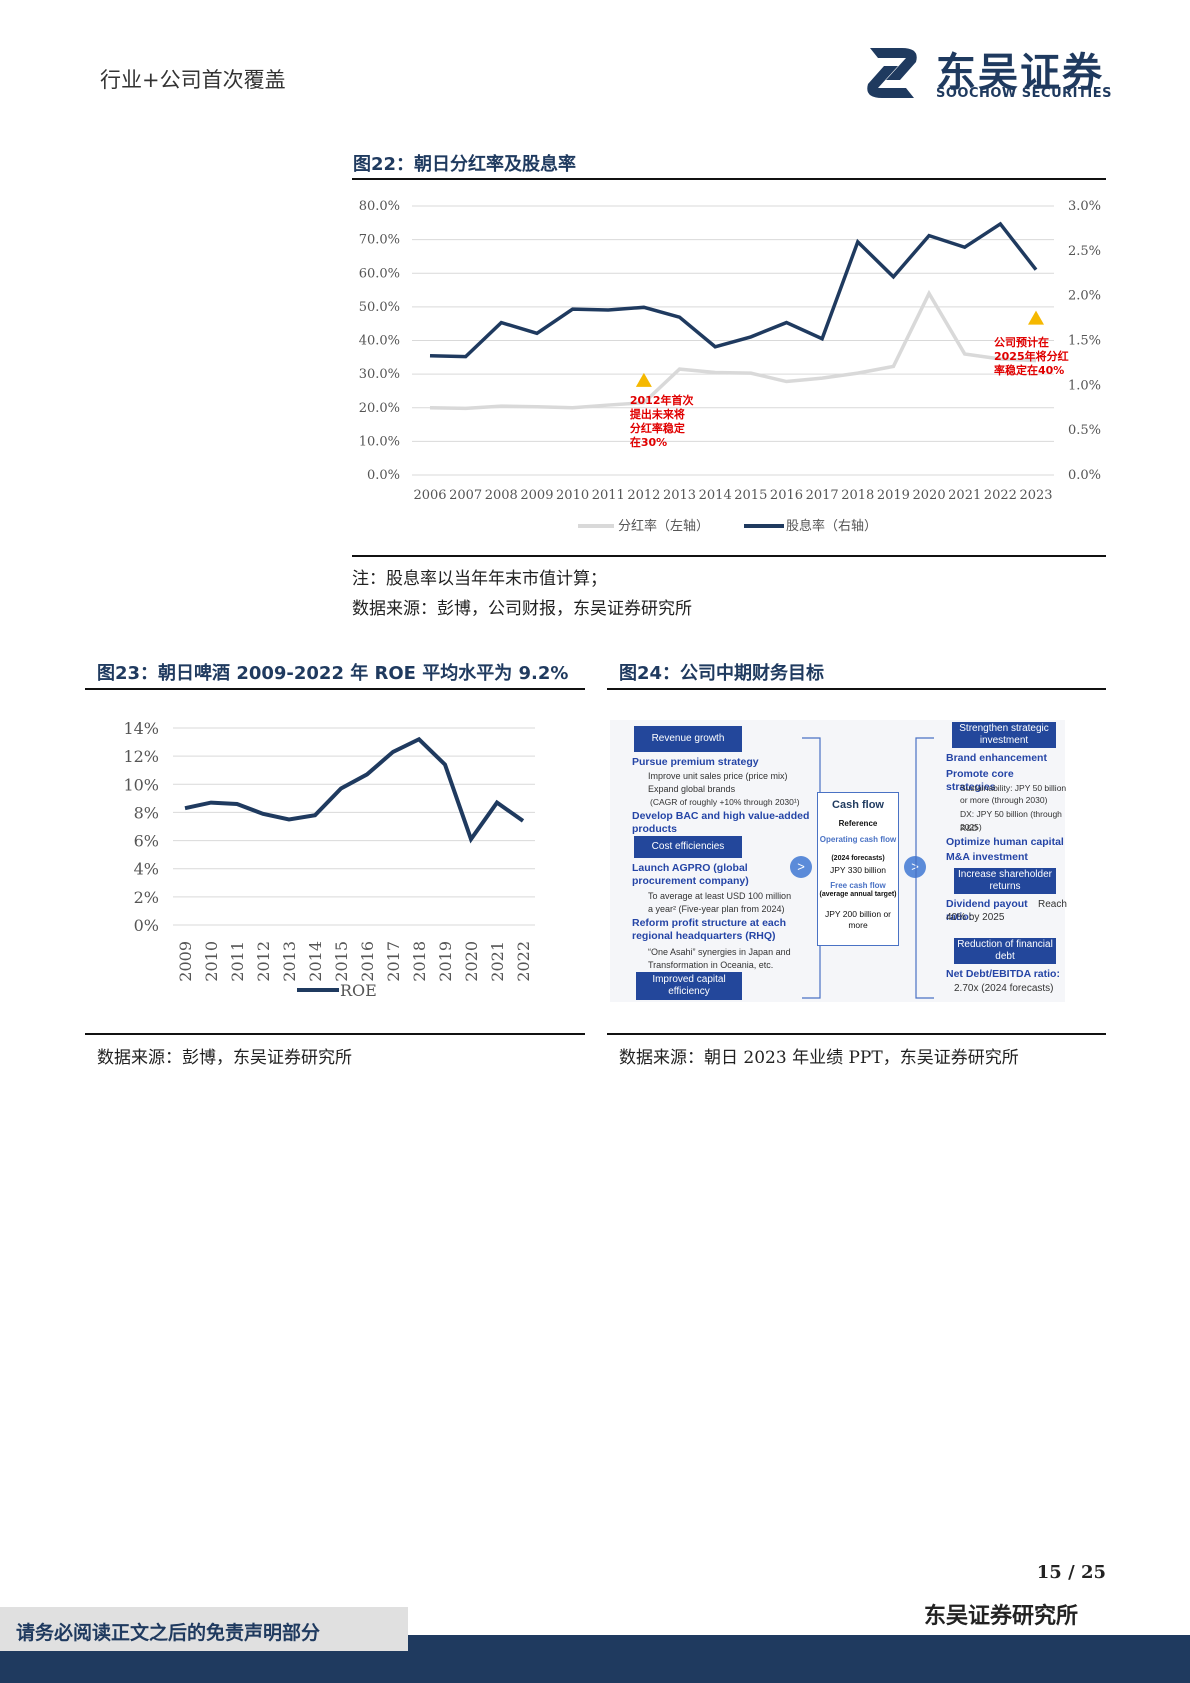  I want to click on soochow-logo-icon, so click(892, 73).